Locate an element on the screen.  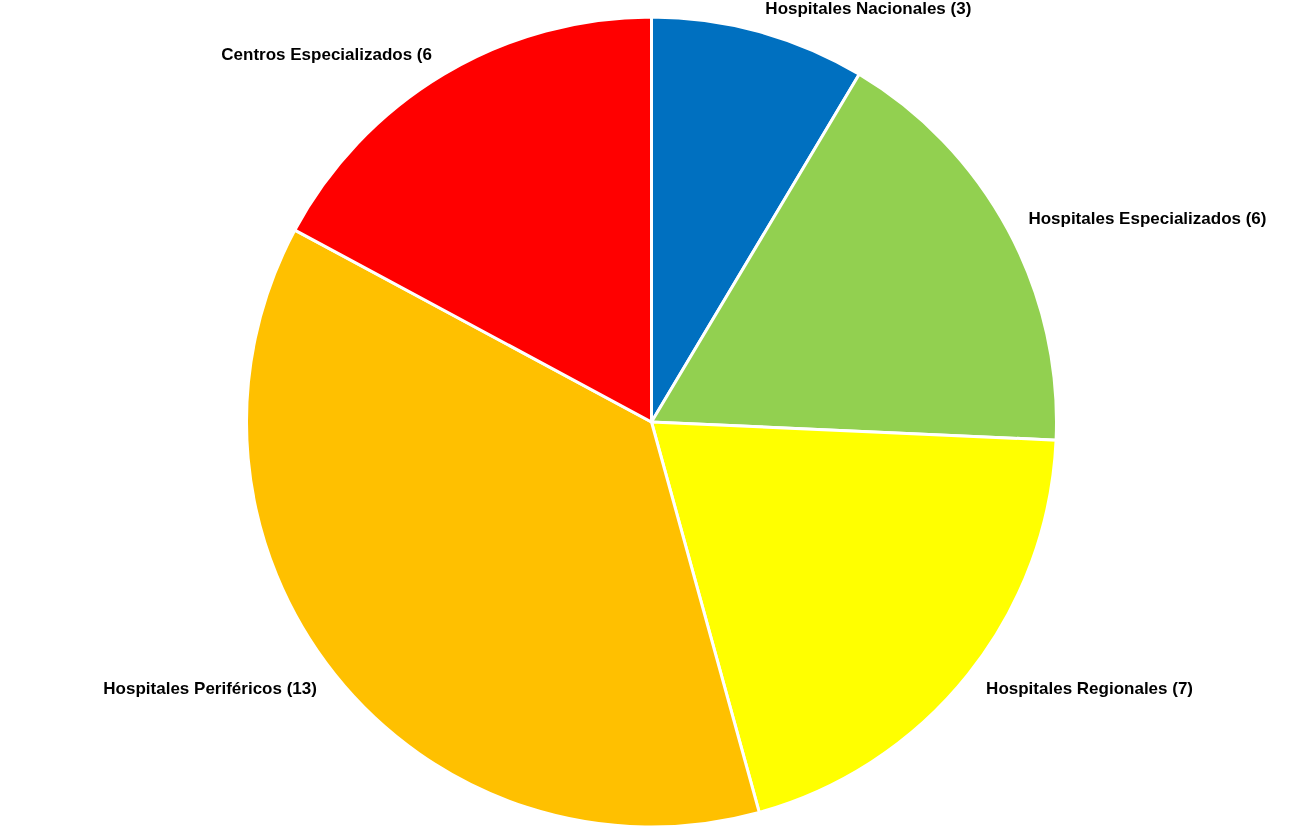
slice-label: Hospitales Periféricos (13) is located at coordinates (210, 688).